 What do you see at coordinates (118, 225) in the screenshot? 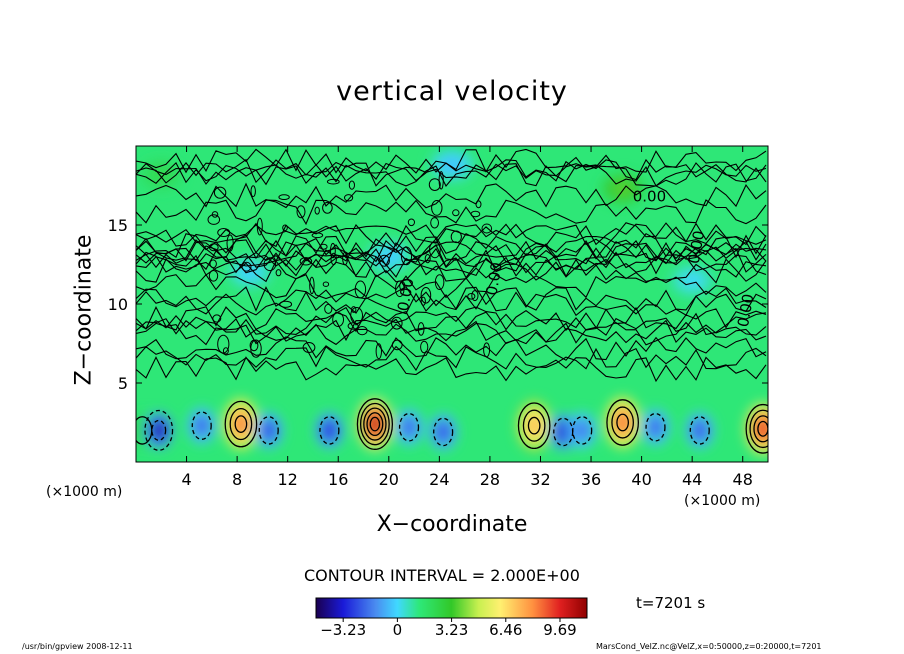
I see `y-tick-label: 15` at bounding box center [118, 225].